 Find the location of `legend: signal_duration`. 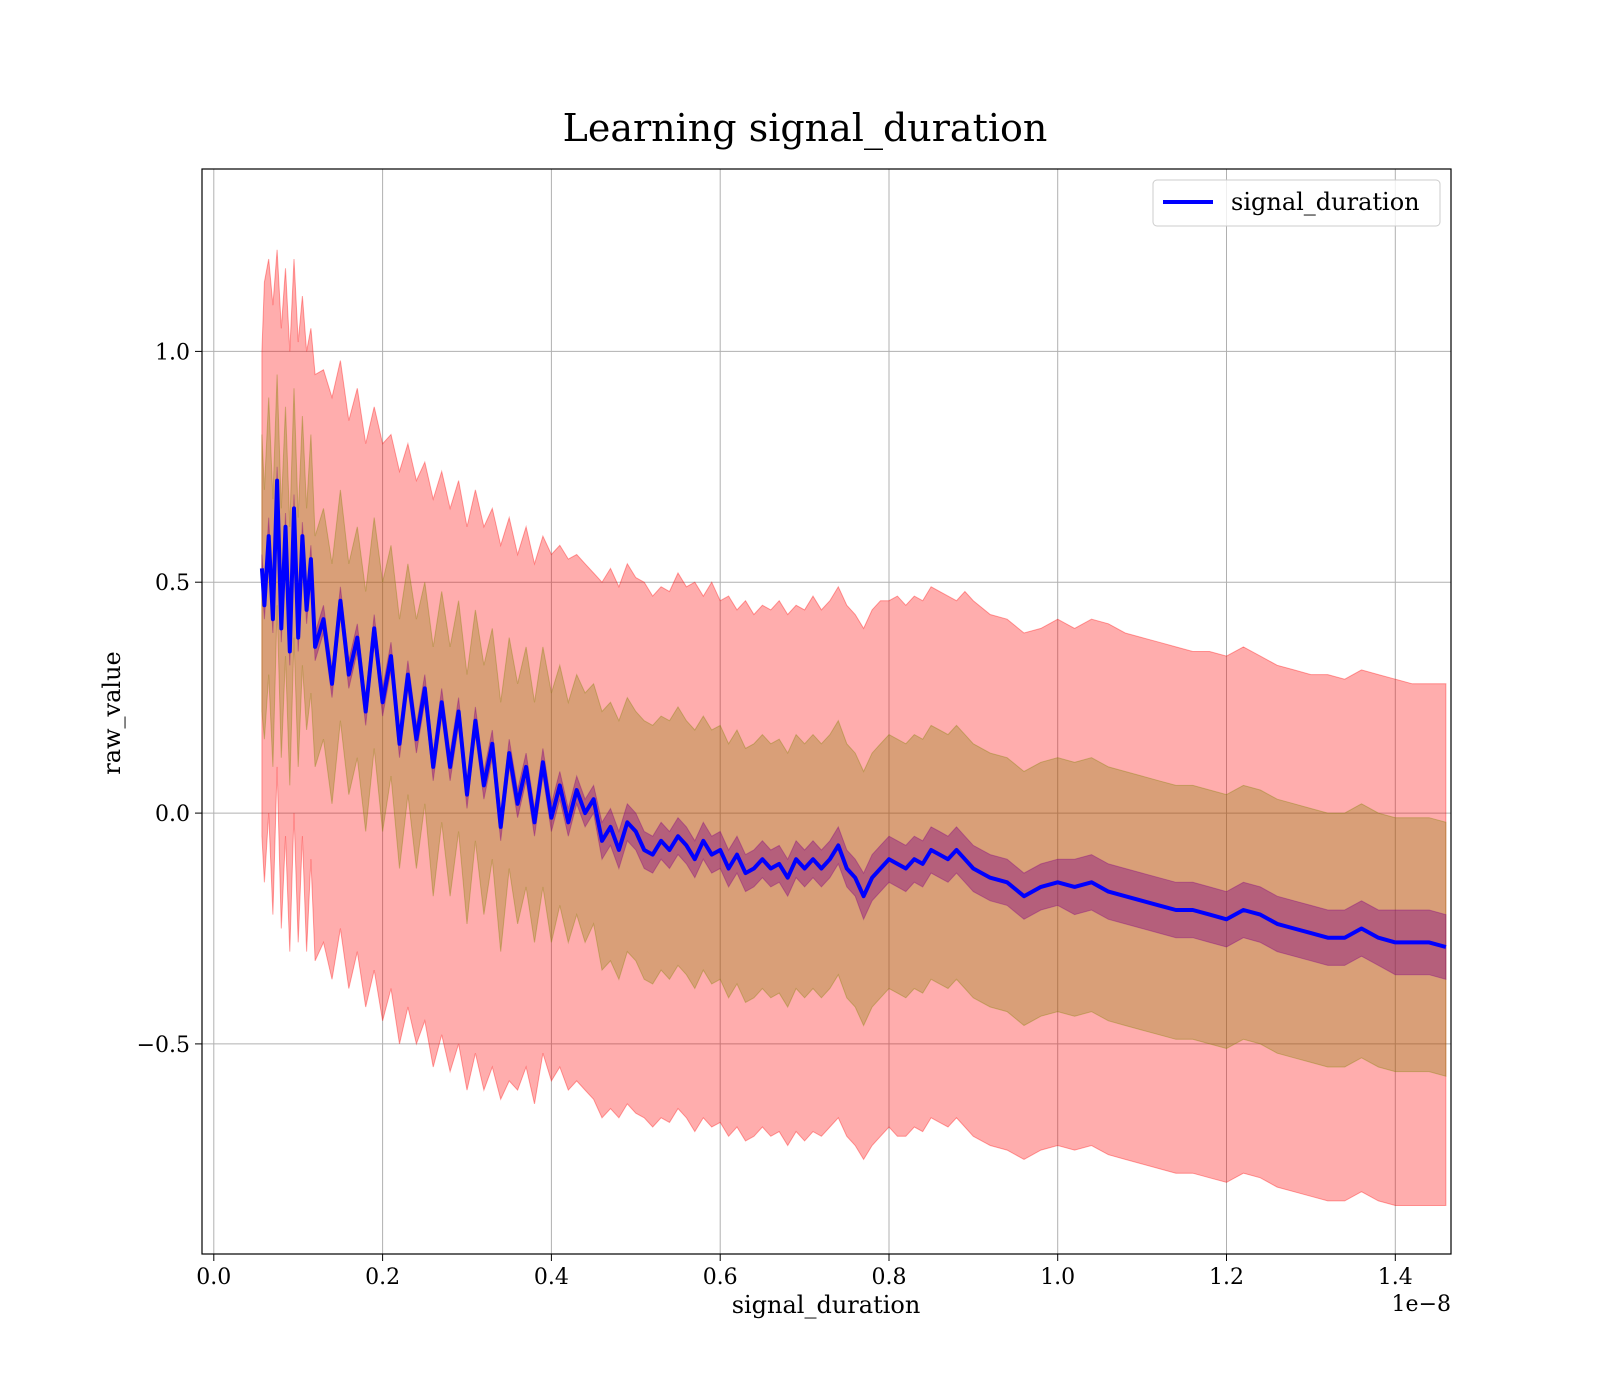

legend: signal_duration is located at coordinates (1296, 203).